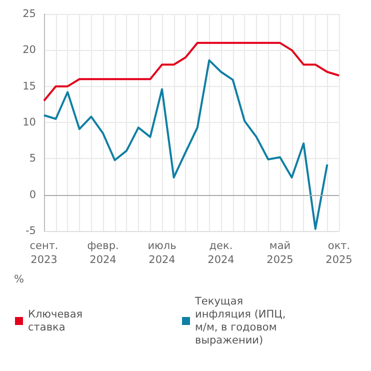  I want to click on x-tick-label: июль 2024, so click(162, 253).